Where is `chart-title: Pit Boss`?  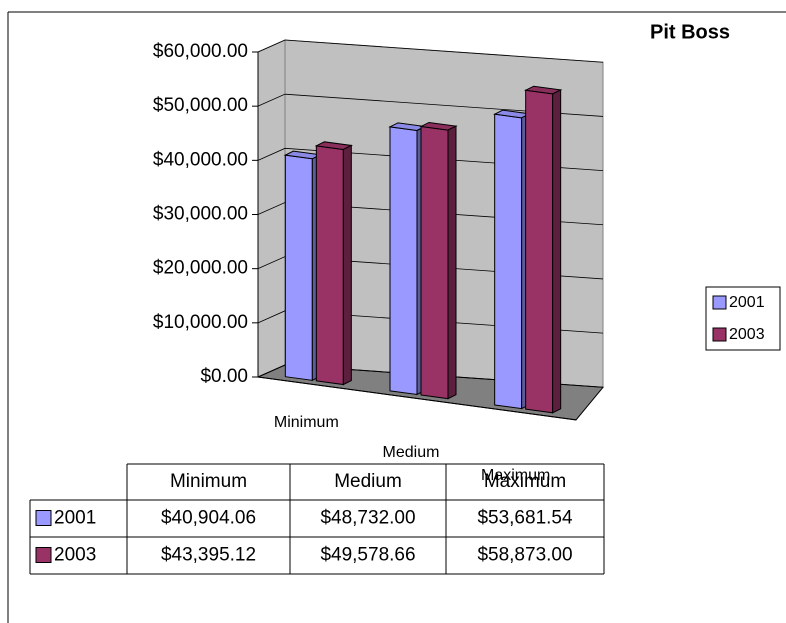
chart-title: Pit Boss is located at coordinates (690, 32).